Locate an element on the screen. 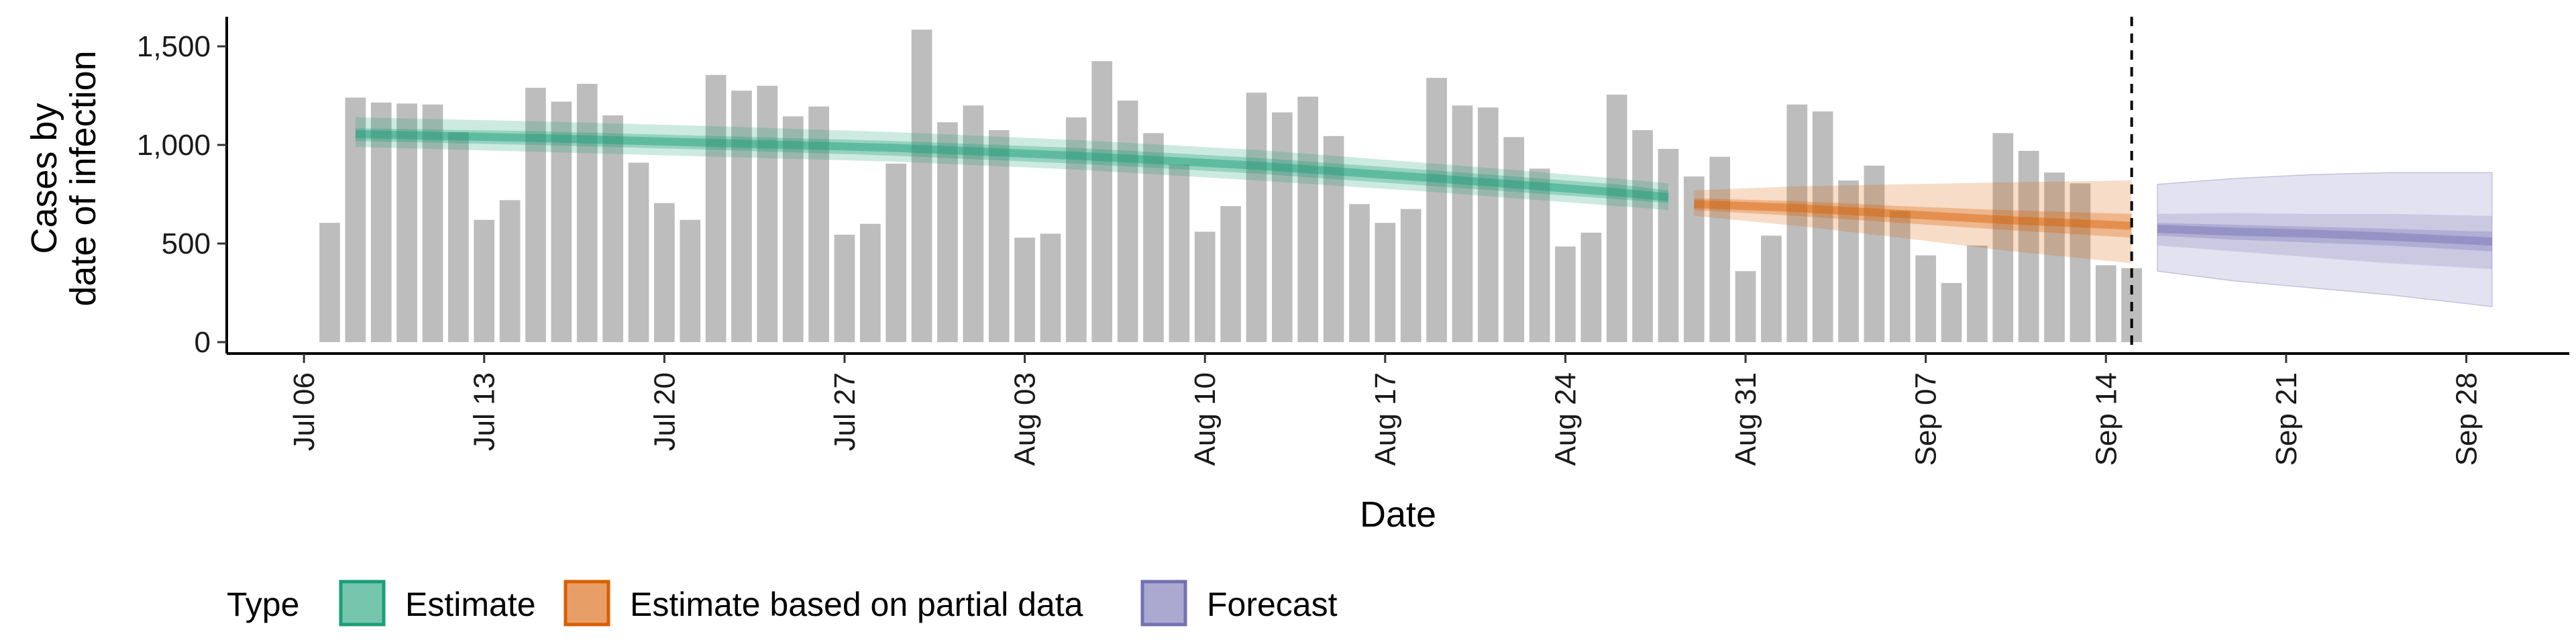 This screenshot has width=2576, height=644. legend-label-estimate: Estimate is located at coordinates (470, 604).